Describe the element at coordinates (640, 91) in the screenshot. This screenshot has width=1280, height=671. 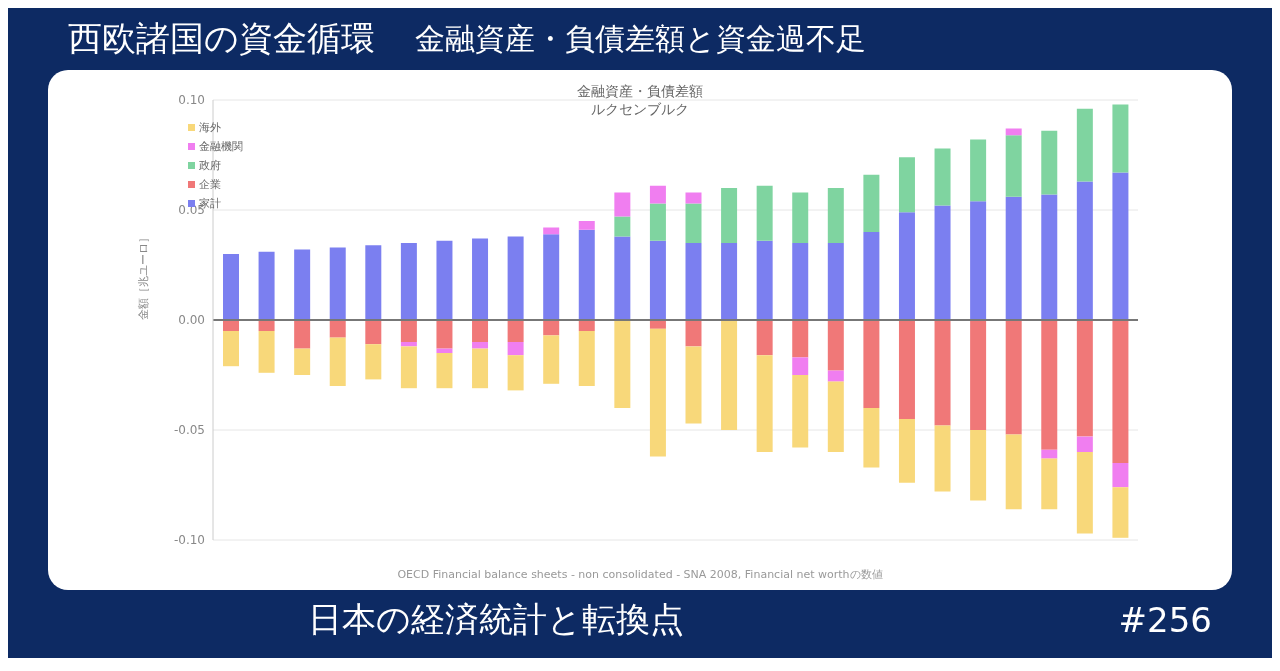
I see `chart-title: 金融資産・負債差額` at that location.